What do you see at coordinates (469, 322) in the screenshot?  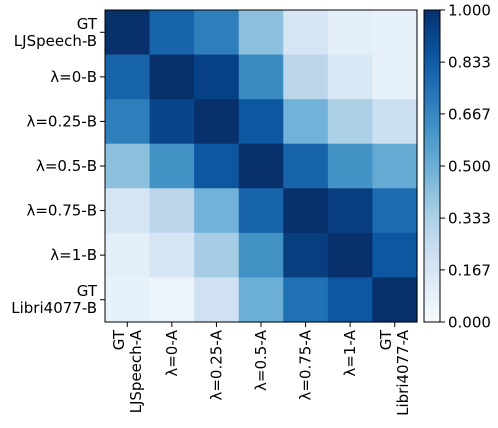 I see `colorbar-tick-label: 0.000` at bounding box center [469, 322].